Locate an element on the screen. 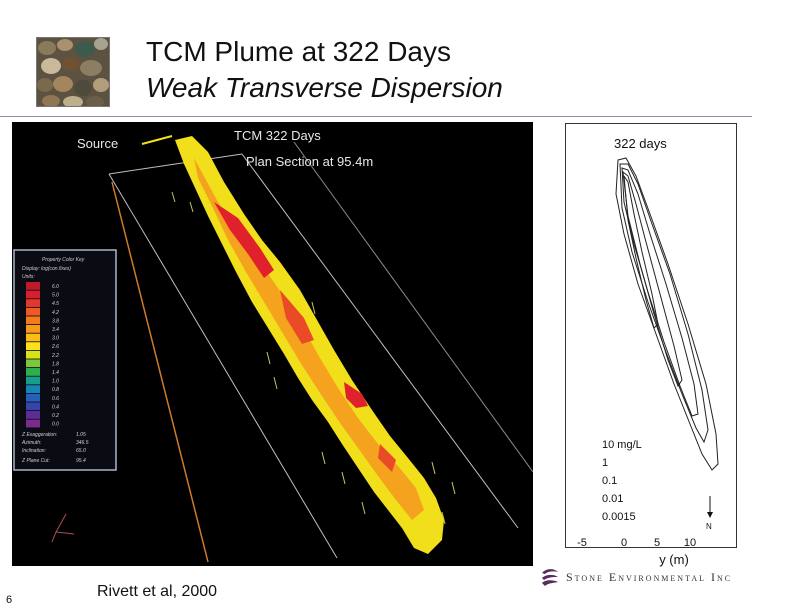 Image resolution: width=792 pixels, height=612 pixels. contour-plot-image: 322 days 10 mg/L 1 0.1 0.01 0.0015 N is located at coordinates (651, 335).